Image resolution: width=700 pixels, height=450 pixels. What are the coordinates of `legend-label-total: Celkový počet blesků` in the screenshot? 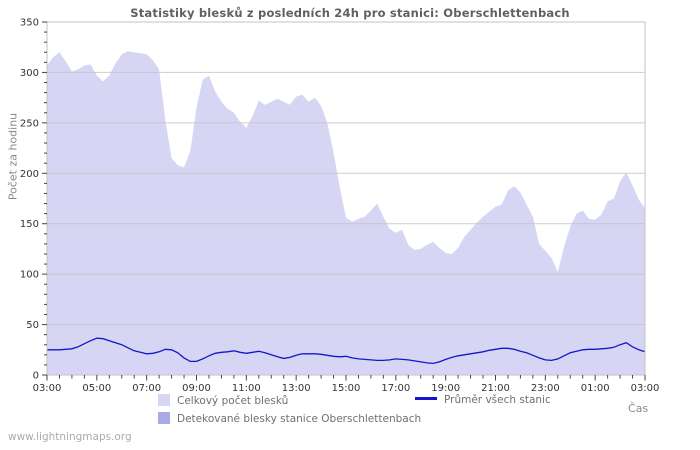 It's located at (233, 401).